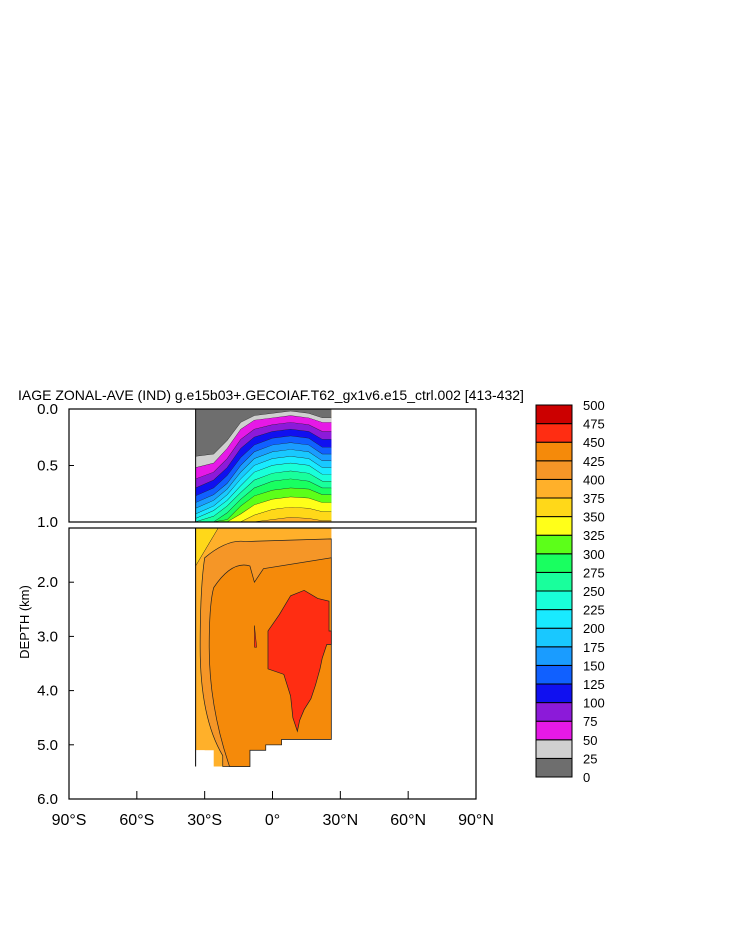  Describe the element at coordinates (594, 442) in the screenshot. I see `colorbar-label: 450` at that location.